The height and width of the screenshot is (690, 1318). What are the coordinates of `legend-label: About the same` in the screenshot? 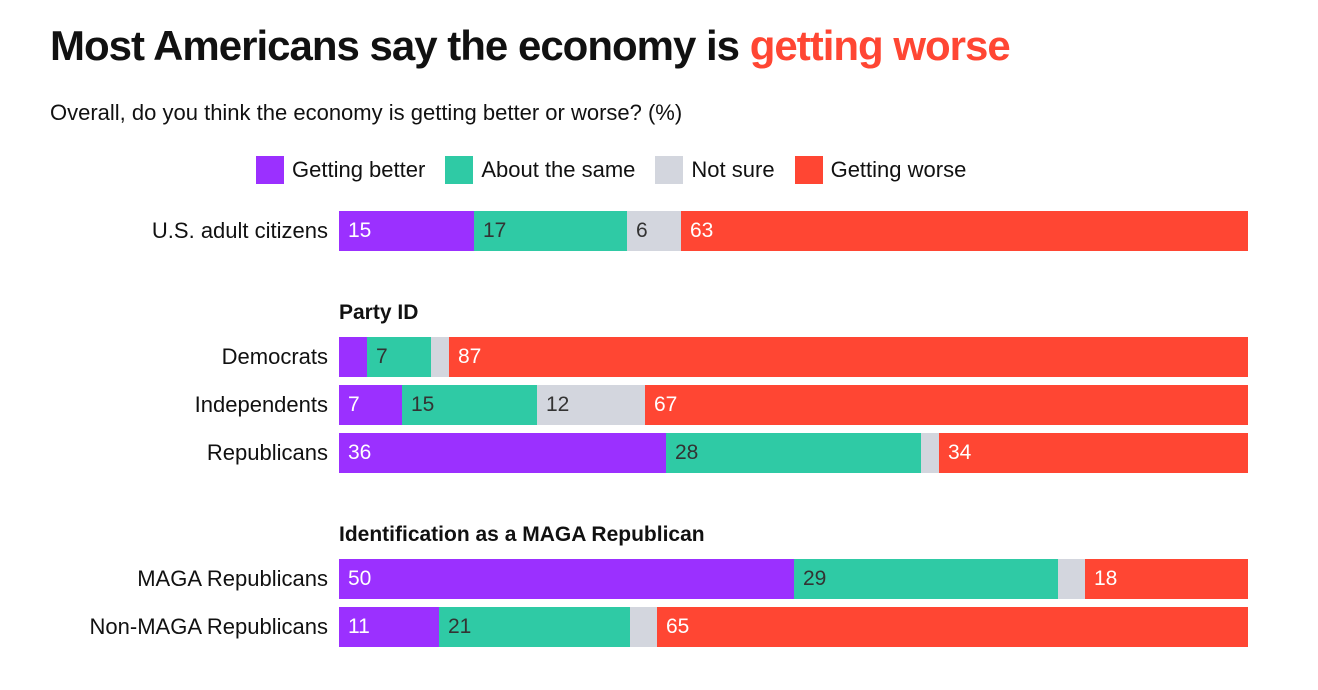 It's located at (558, 169).